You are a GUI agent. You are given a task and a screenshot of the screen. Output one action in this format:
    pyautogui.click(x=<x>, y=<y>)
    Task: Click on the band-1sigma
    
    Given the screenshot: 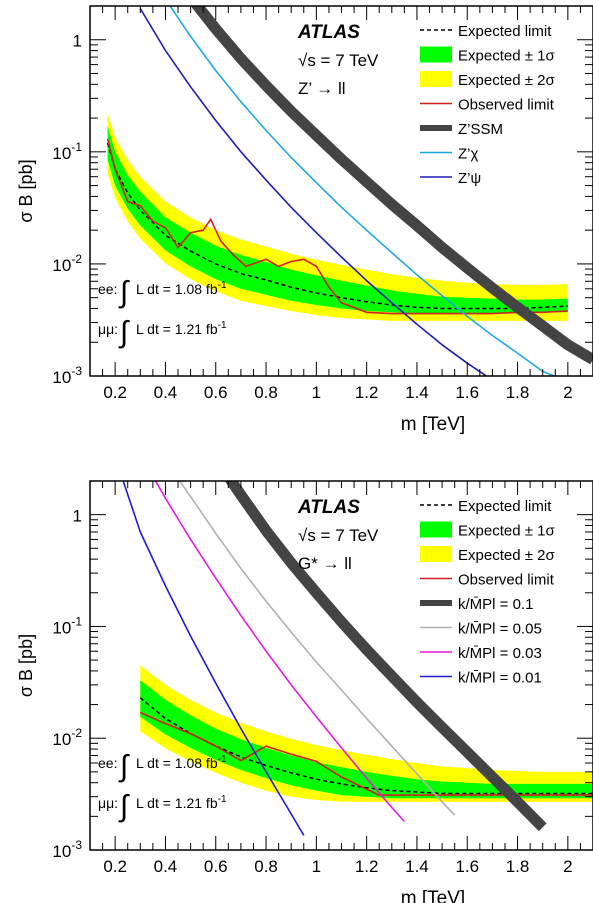 What is the action you would take?
    pyautogui.click(x=366, y=739)
    